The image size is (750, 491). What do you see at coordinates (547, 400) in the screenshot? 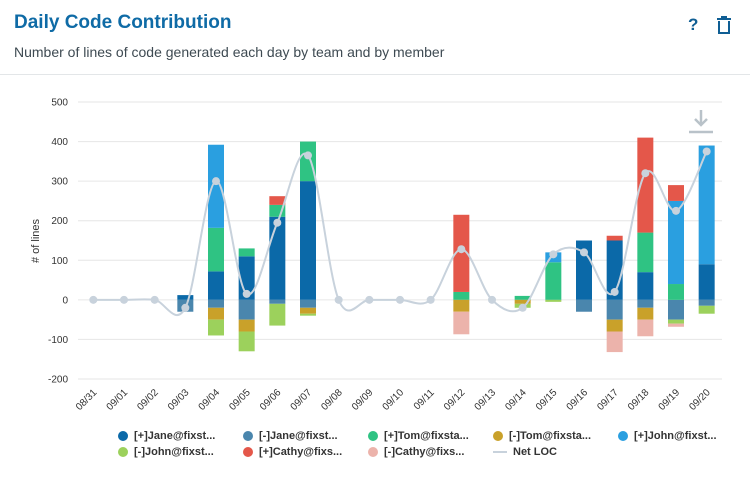
I see `x-tick-label: 09/15` at bounding box center [547, 400].